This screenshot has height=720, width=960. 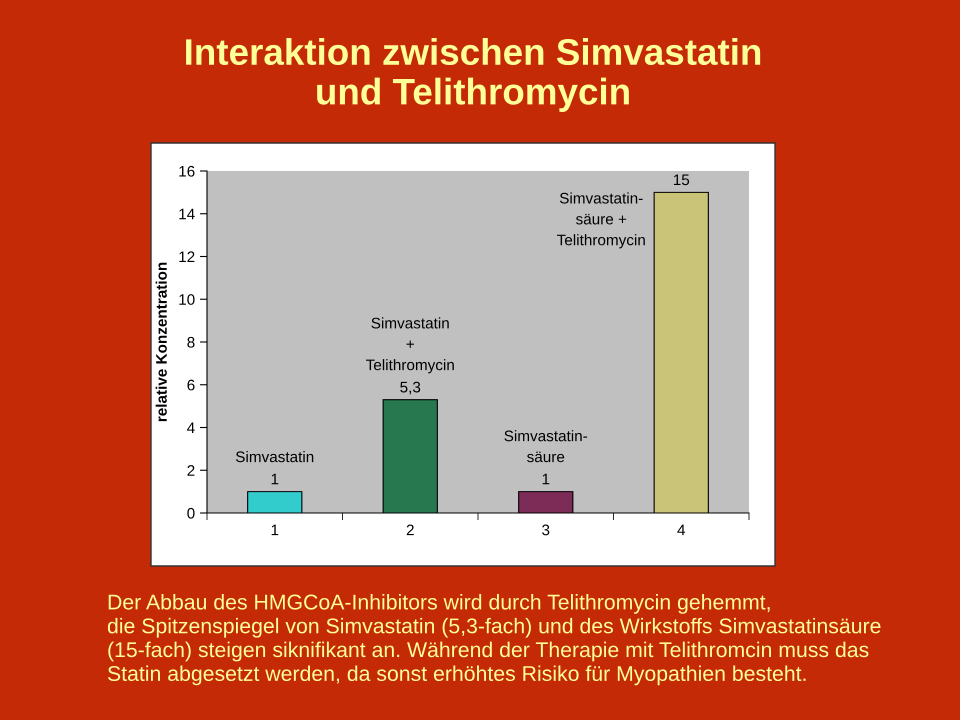 What do you see at coordinates (546, 446) in the screenshot?
I see `annotation: Simvastatin- säure` at bounding box center [546, 446].